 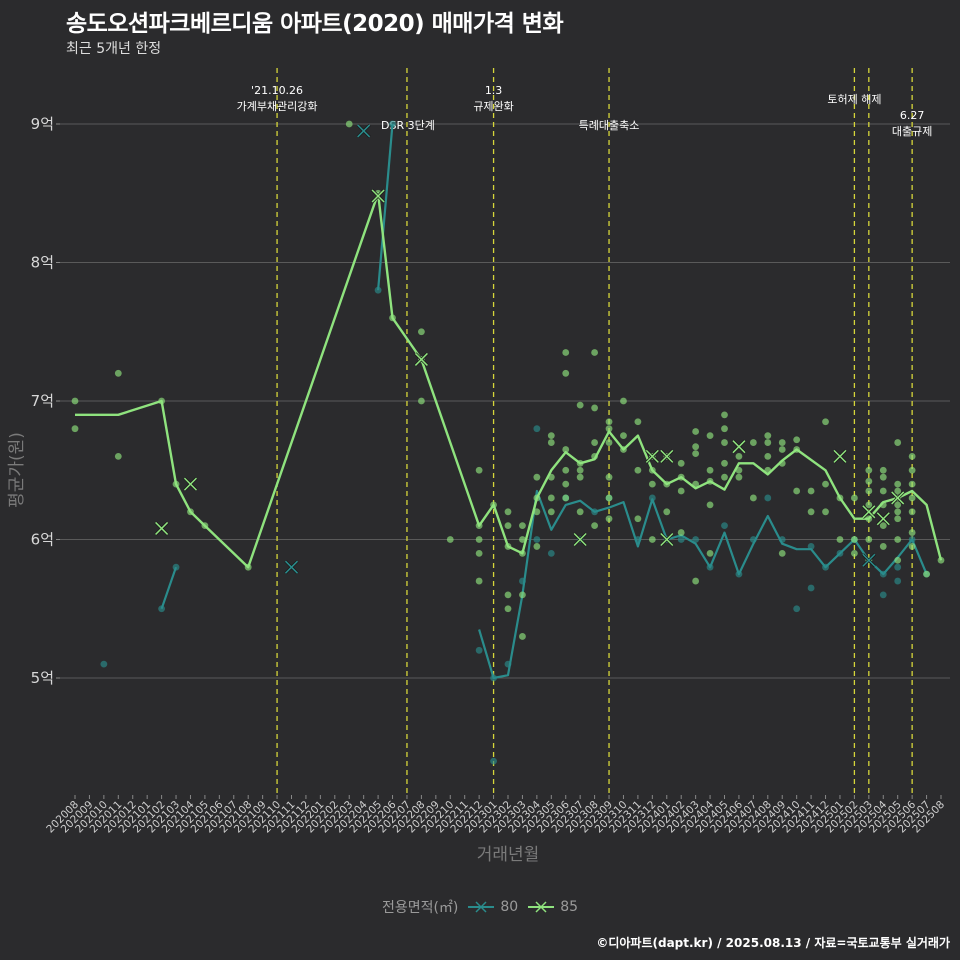 What do you see at coordinates (42, 678) in the screenshot?
I see `y-tick-label: 5억` at bounding box center [42, 678].